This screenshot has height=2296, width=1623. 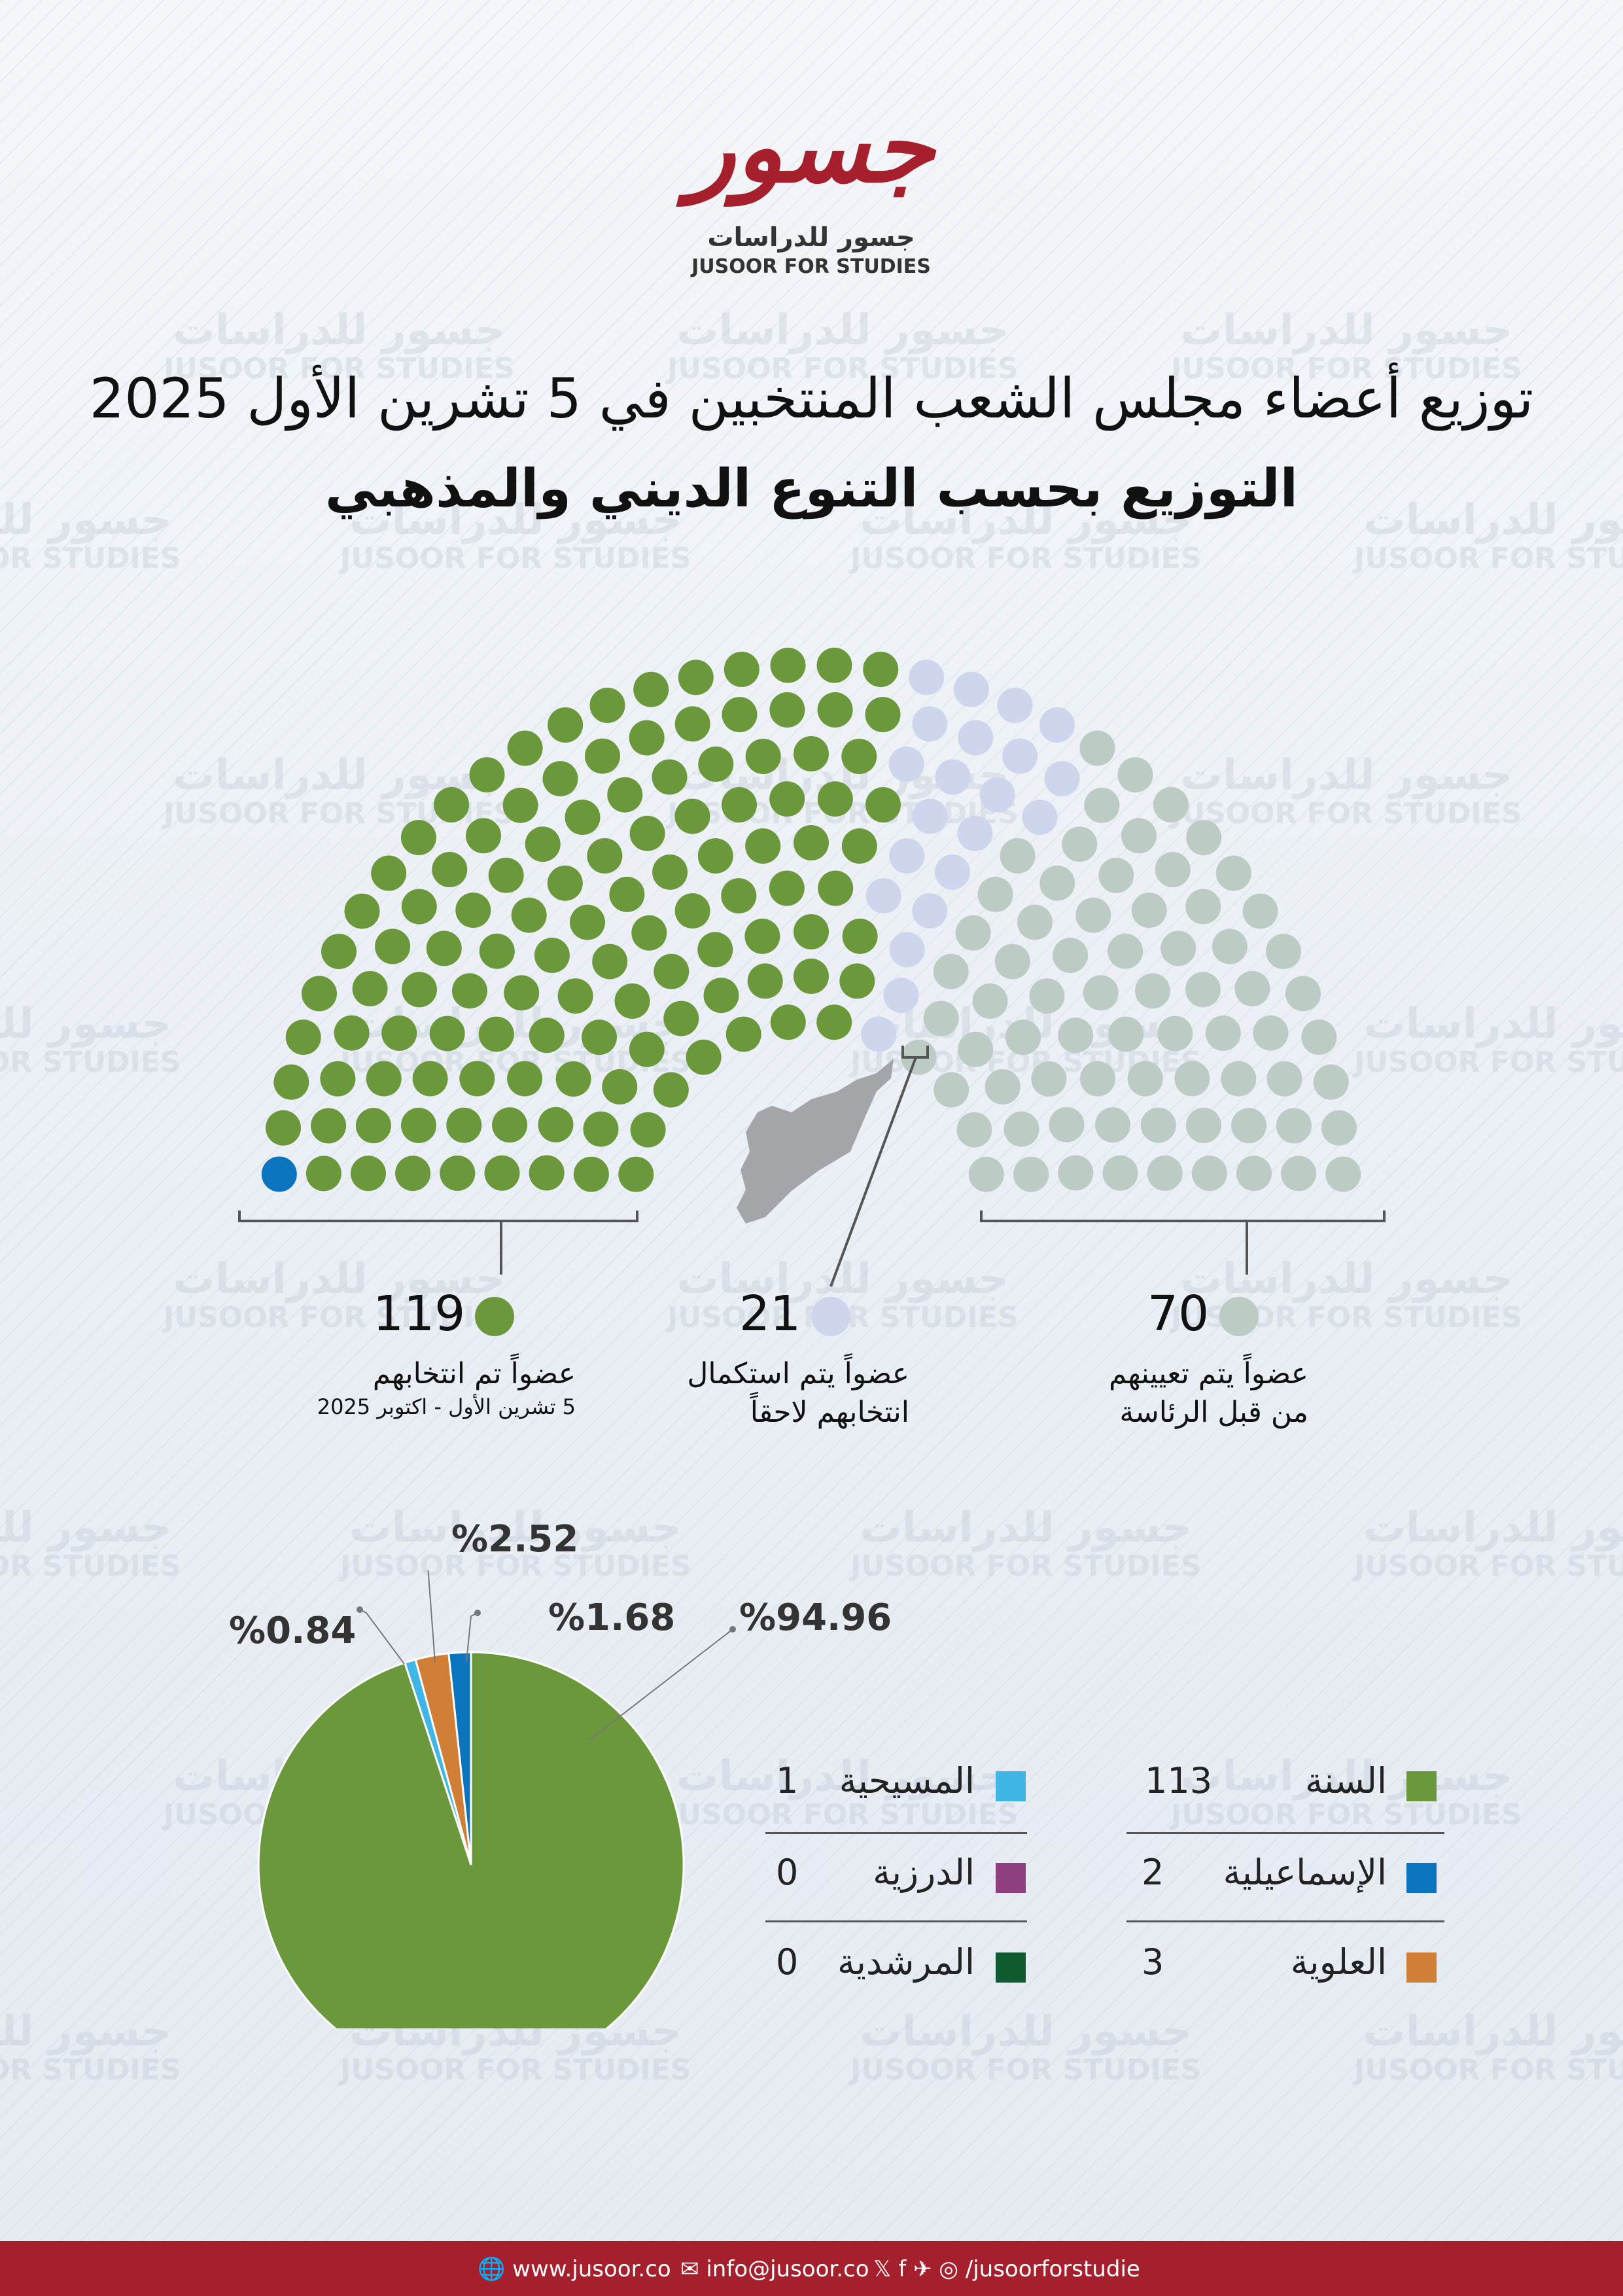 What do you see at coordinates (1052, 2269) in the screenshot?
I see `social-handle: /jusoorforstudie` at bounding box center [1052, 2269].